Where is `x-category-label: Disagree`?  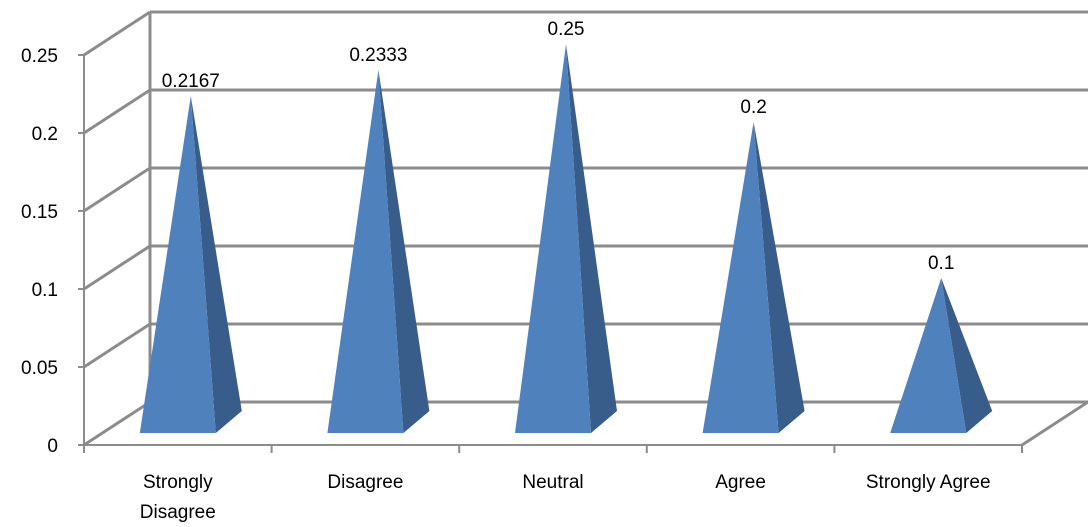 x-category-label: Disagree is located at coordinates (365, 482).